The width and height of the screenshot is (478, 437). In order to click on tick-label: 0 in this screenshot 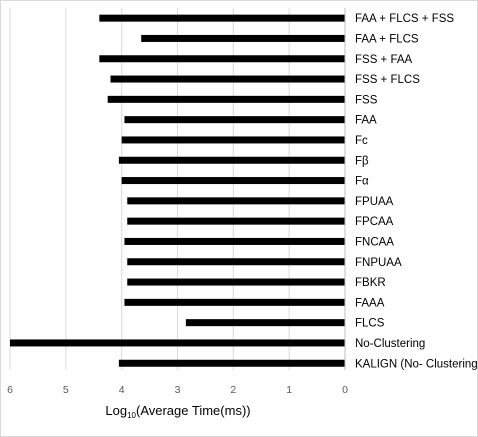, I will do `click(345, 390)`.